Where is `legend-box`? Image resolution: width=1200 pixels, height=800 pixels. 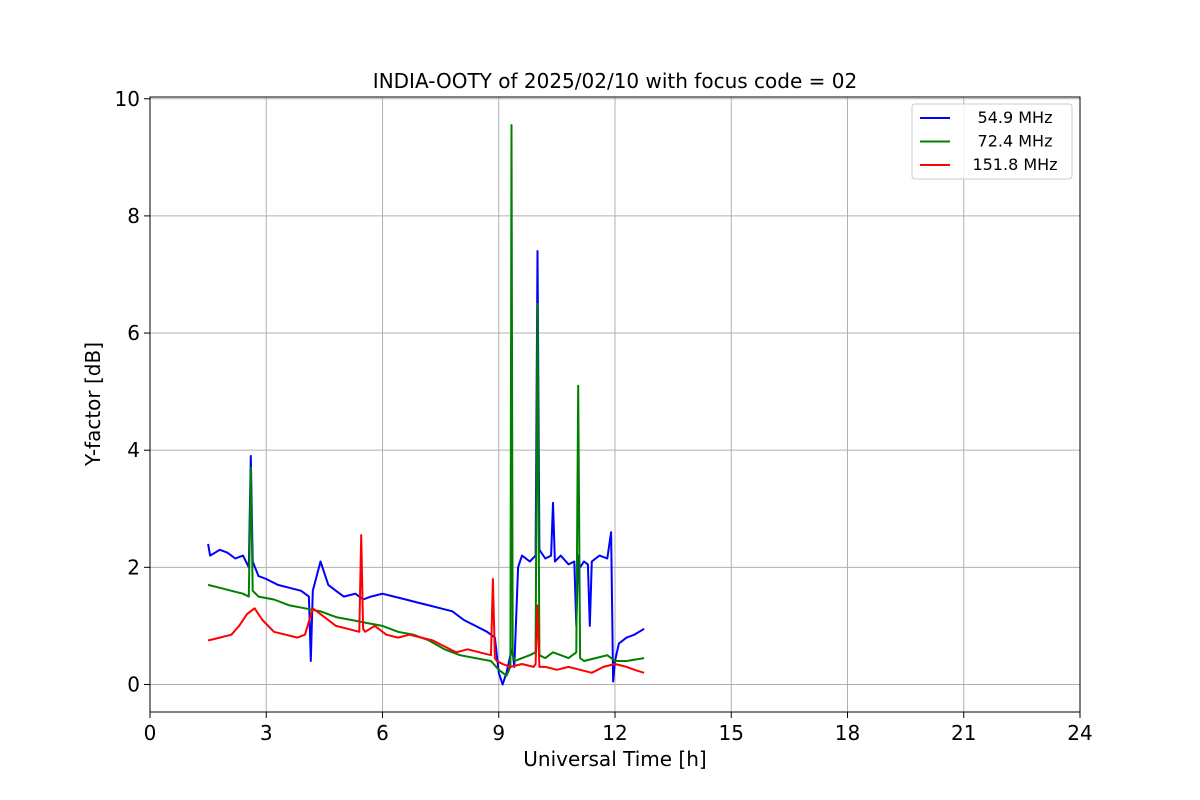 legend-box is located at coordinates (992, 141).